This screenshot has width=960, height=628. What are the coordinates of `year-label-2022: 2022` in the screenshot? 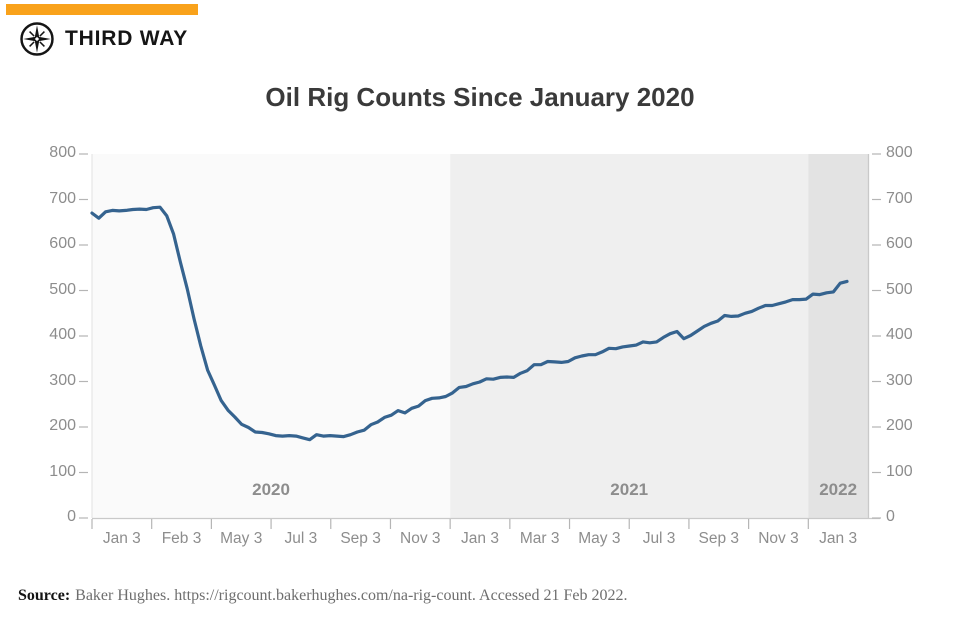 It's located at (838, 489).